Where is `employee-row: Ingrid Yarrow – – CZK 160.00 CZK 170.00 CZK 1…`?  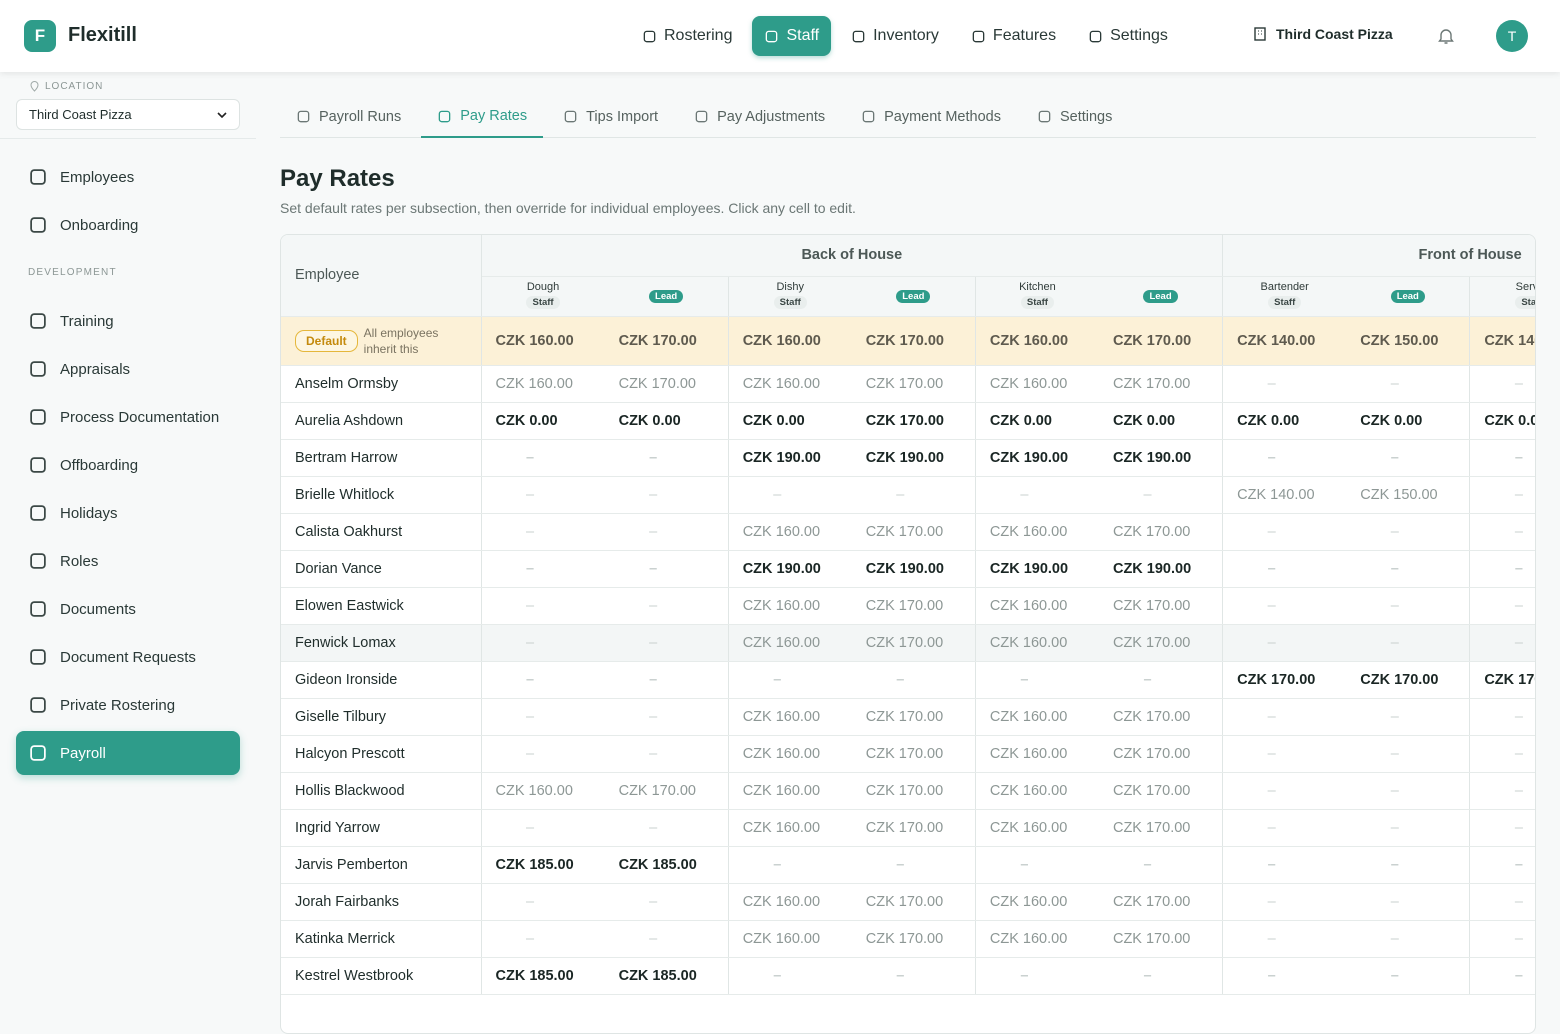 employee-row: Ingrid Yarrow – – CZK 160.00 CZK 170.00 CZK 1… is located at coordinates (908, 828).